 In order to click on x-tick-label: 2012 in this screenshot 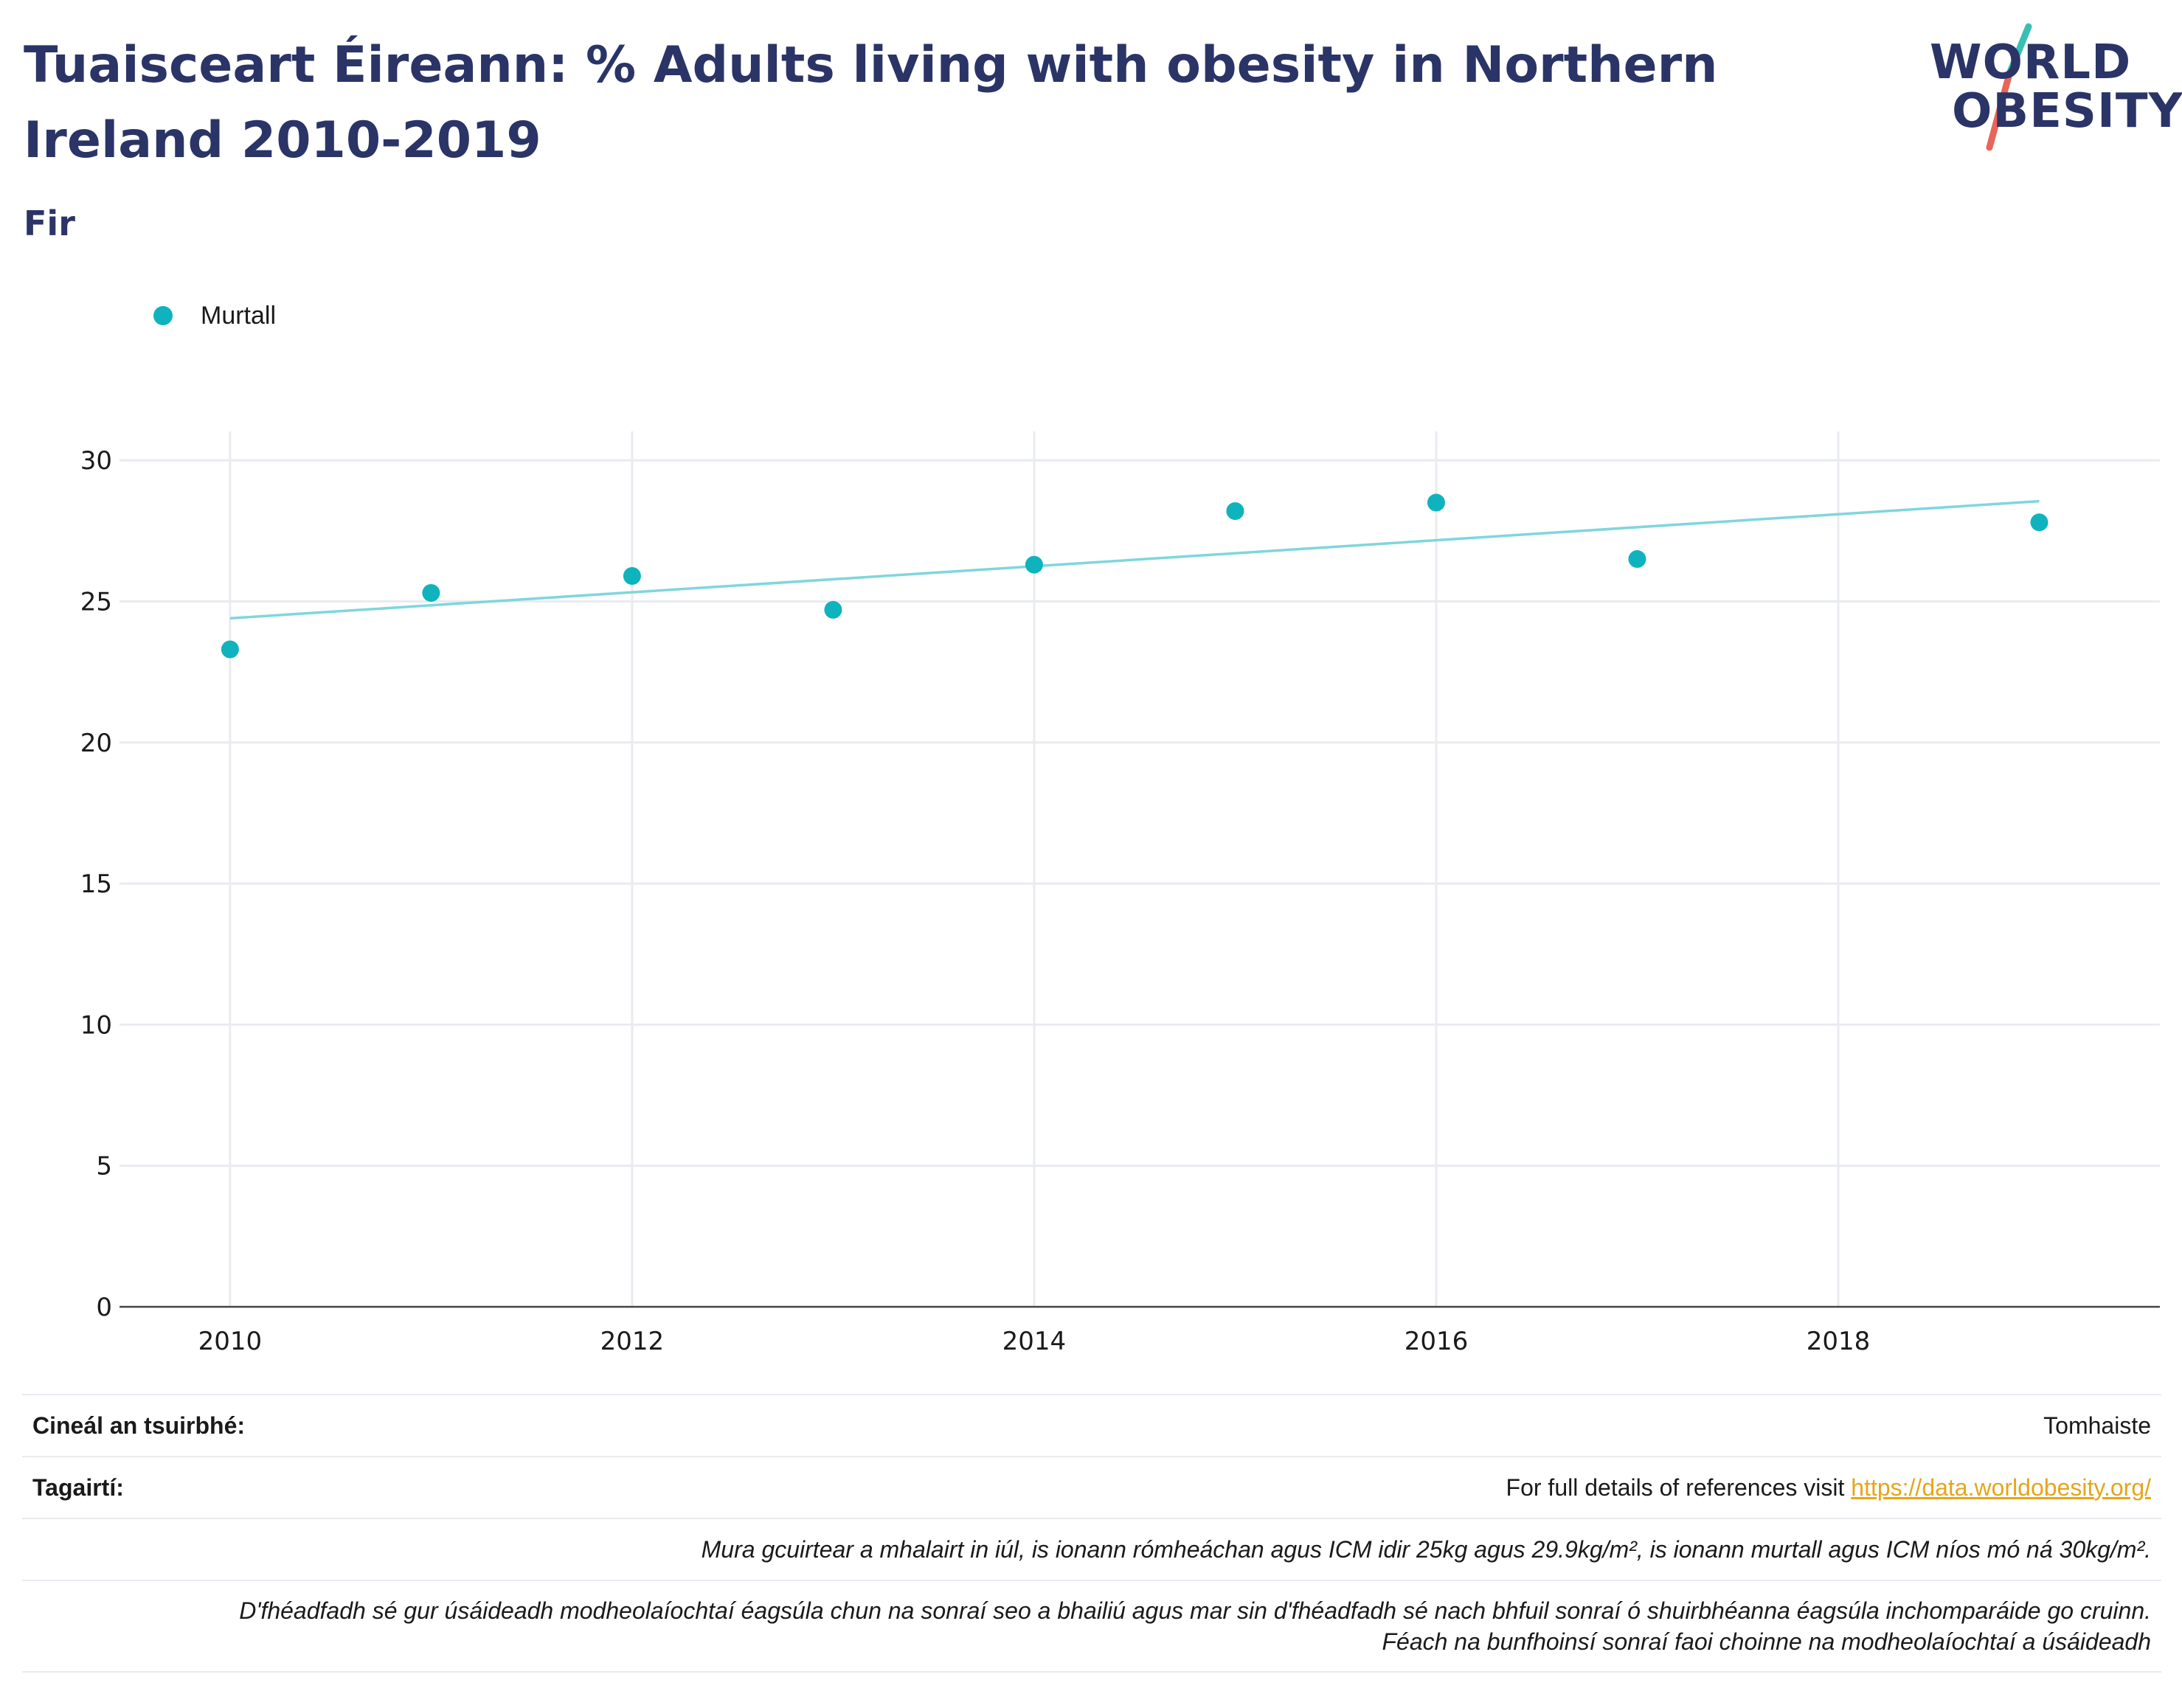, I will do `click(632, 1341)`.